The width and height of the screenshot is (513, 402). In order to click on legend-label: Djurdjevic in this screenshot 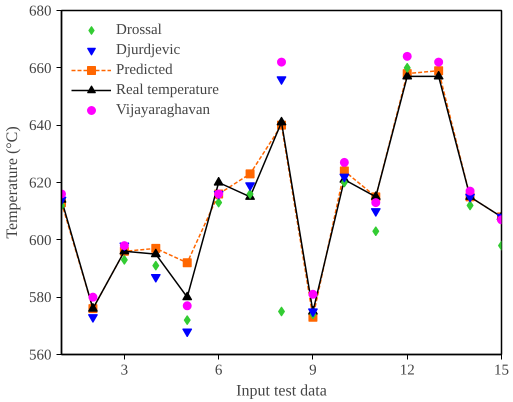, I will do `click(148, 50)`.